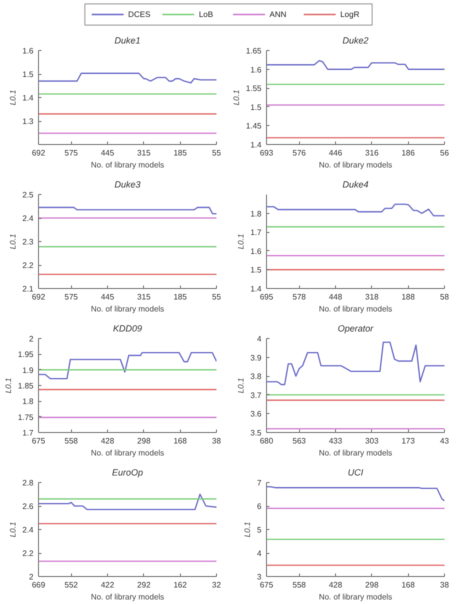 The image size is (456, 604). What do you see at coordinates (409, 153) in the screenshot?
I see `x-tick-label: 186` at bounding box center [409, 153].